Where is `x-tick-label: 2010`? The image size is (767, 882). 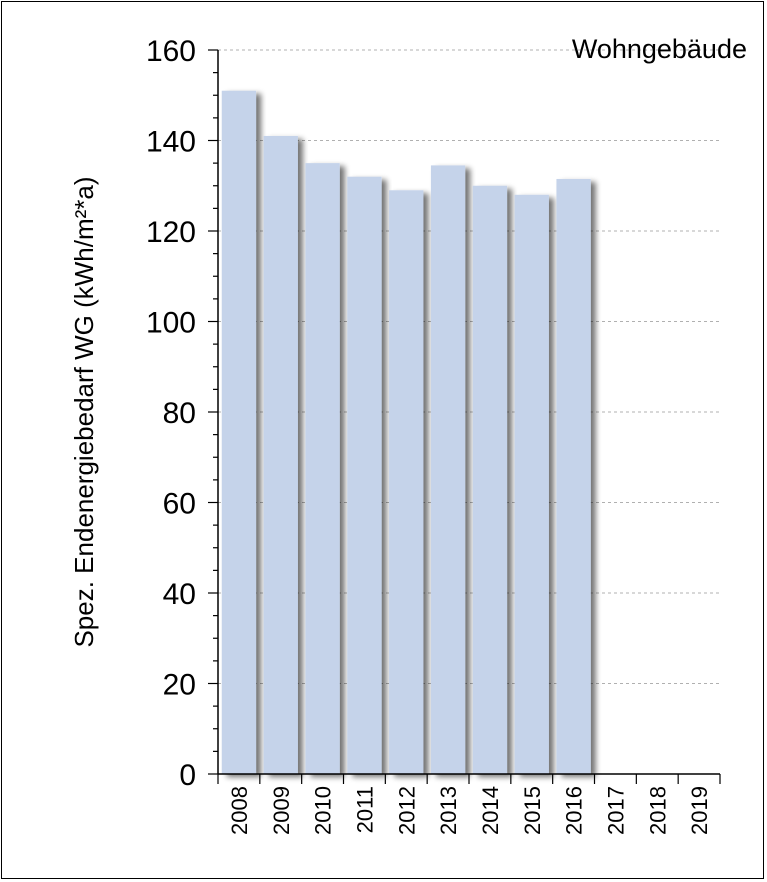 x-tick-label: 2010 is located at coordinates (323, 810).